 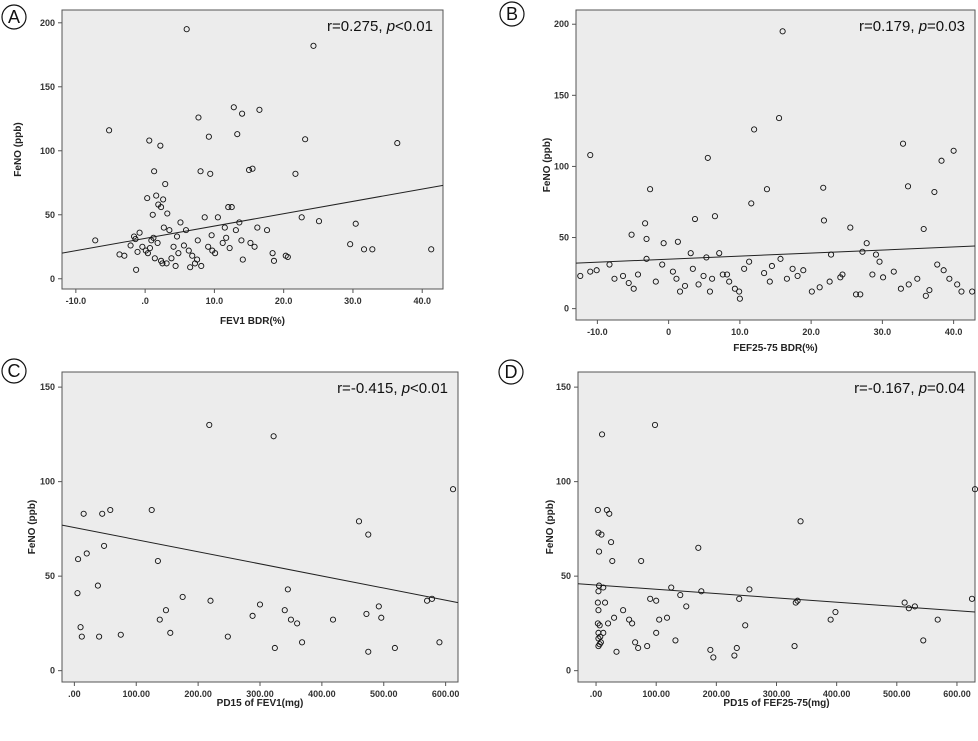 What do you see at coordinates (47, 23) in the screenshot?
I see `y-tick-label: 200` at bounding box center [47, 23].